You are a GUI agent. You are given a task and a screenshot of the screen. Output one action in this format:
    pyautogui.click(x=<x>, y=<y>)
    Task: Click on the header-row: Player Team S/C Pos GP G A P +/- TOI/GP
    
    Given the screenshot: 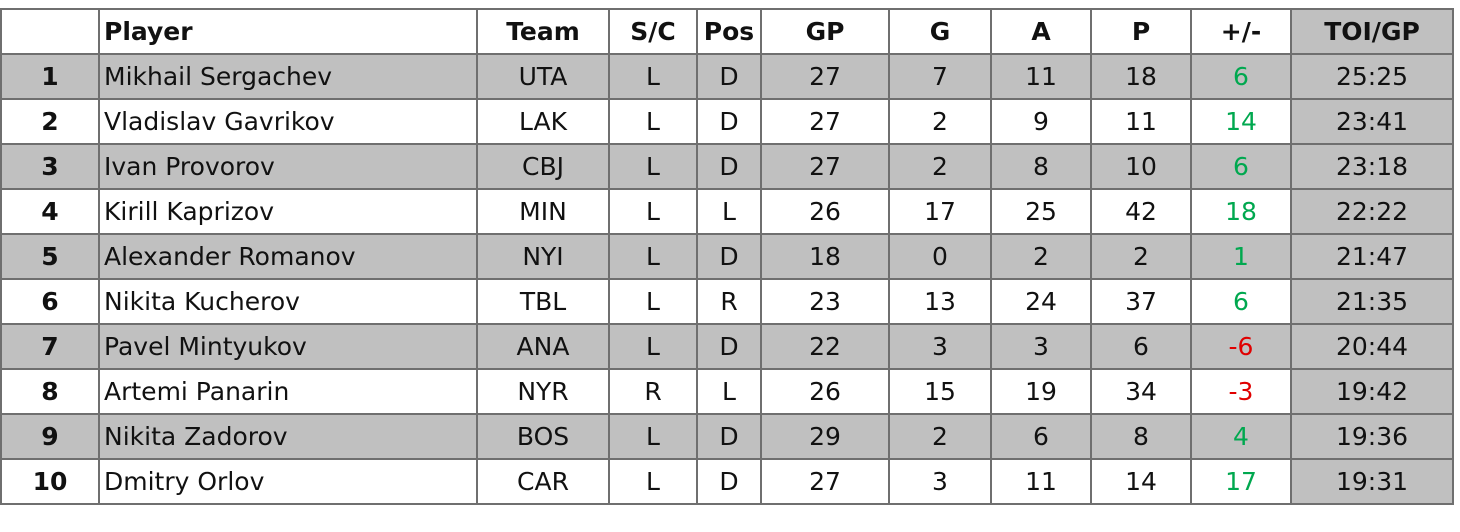 What is the action you would take?
    pyautogui.click(x=727, y=31)
    